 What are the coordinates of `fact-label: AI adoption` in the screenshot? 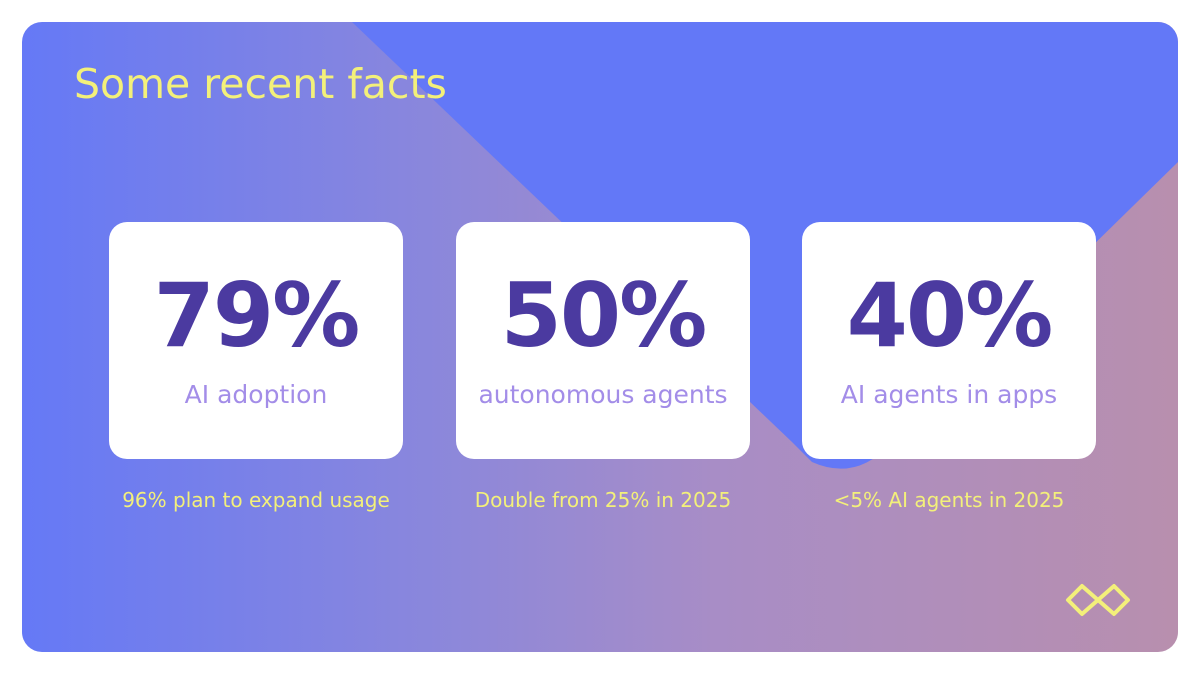 It's located at (256, 394).